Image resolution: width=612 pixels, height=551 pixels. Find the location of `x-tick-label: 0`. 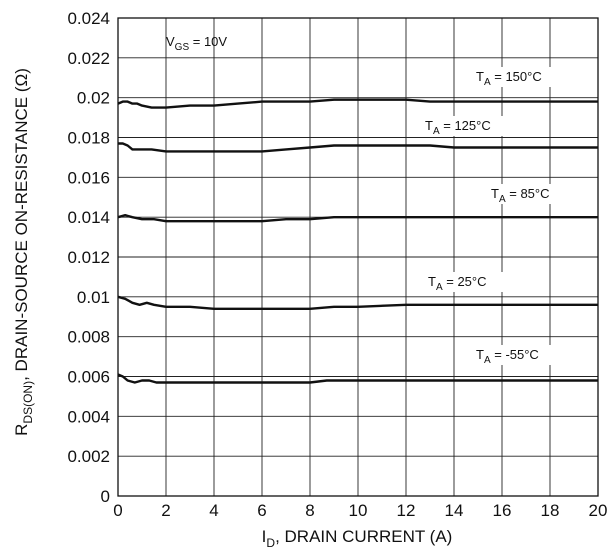

x-tick-label: 0 is located at coordinates (117, 510).